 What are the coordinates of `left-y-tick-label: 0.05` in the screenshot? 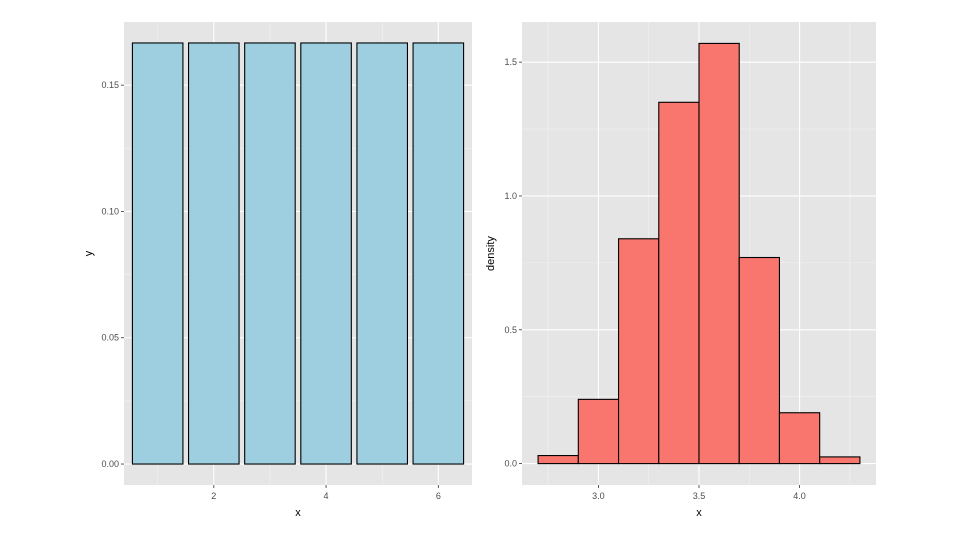 It's located at (110, 338).